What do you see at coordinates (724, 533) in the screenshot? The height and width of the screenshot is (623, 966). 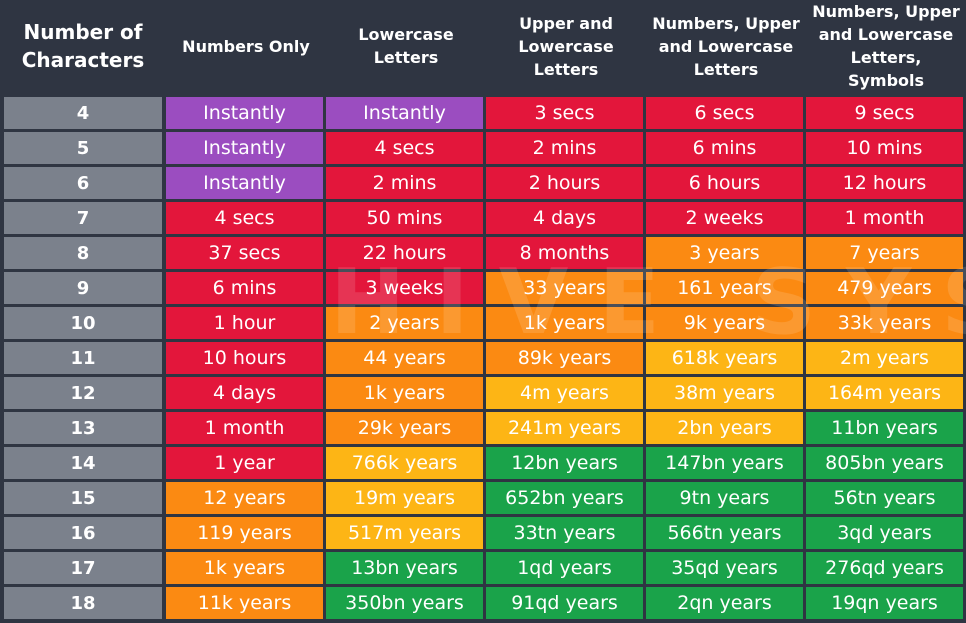 I see `time-cell: 566tn years` at bounding box center [724, 533].